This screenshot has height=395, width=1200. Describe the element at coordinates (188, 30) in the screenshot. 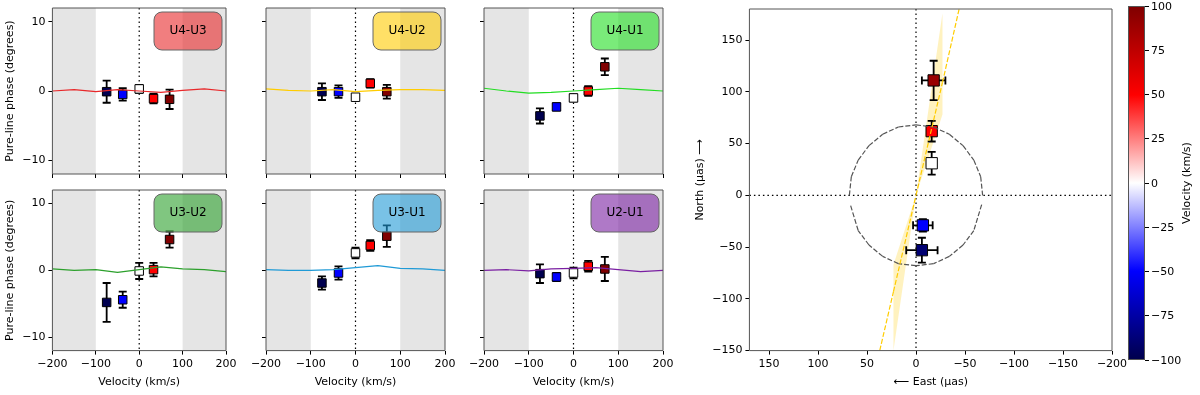

I see `annotation: U4-U3` at that location.